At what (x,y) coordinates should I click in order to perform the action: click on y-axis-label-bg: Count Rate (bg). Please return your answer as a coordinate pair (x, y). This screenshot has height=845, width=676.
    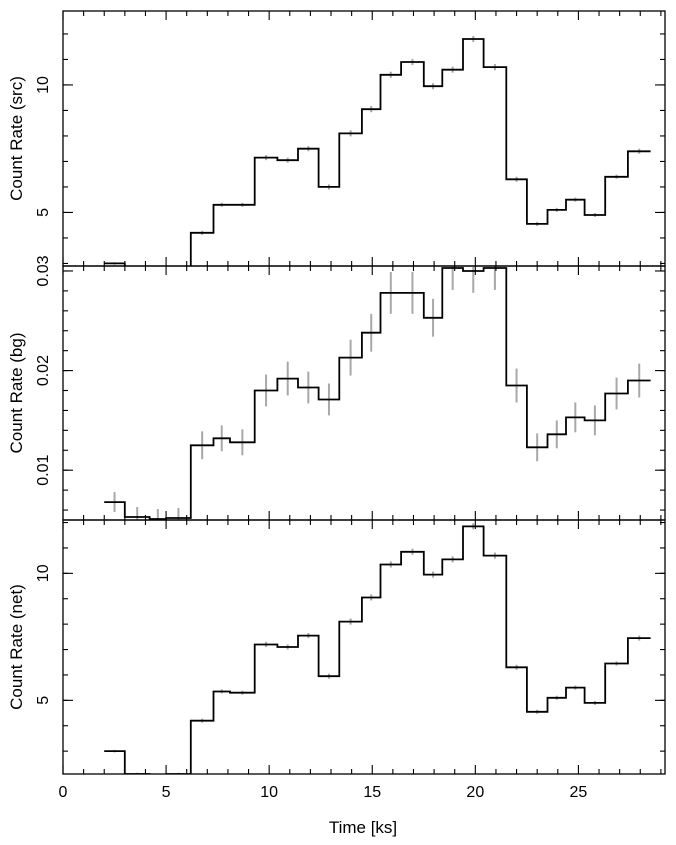
    Looking at the image, I should click on (16, 393).